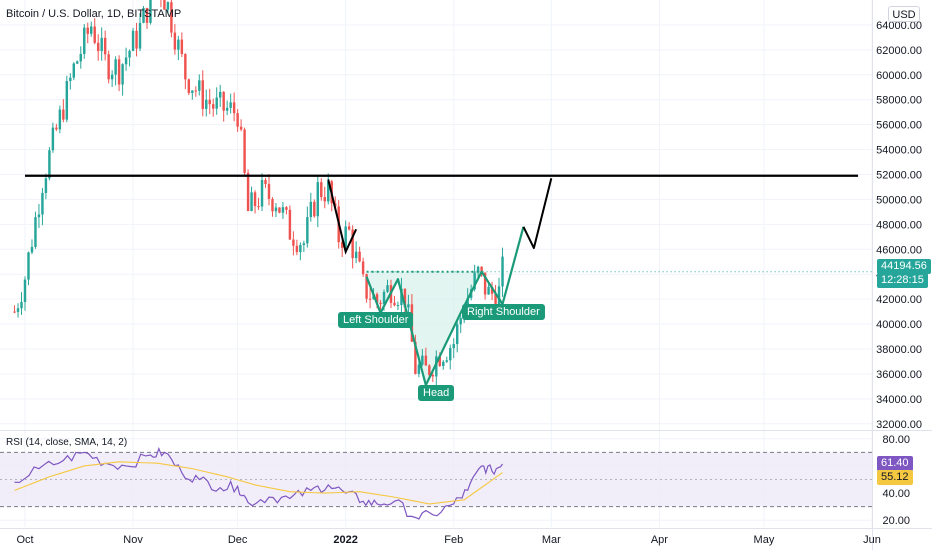  Describe the element at coordinates (904, 14) in the screenshot. I see `currency-button: USD` at that location.